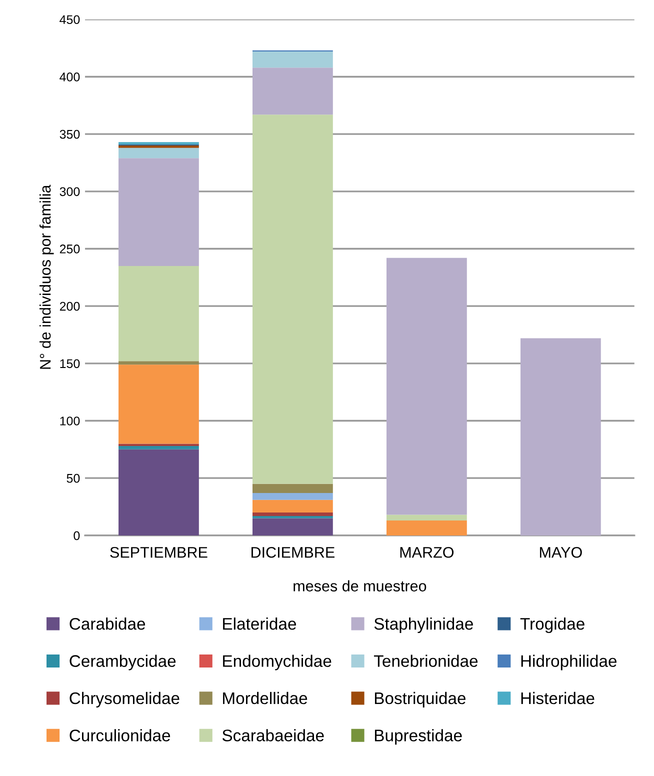  What do you see at coordinates (273, 735) in the screenshot?
I see `legend-label: Scarabaeidae` at bounding box center [273, 735].